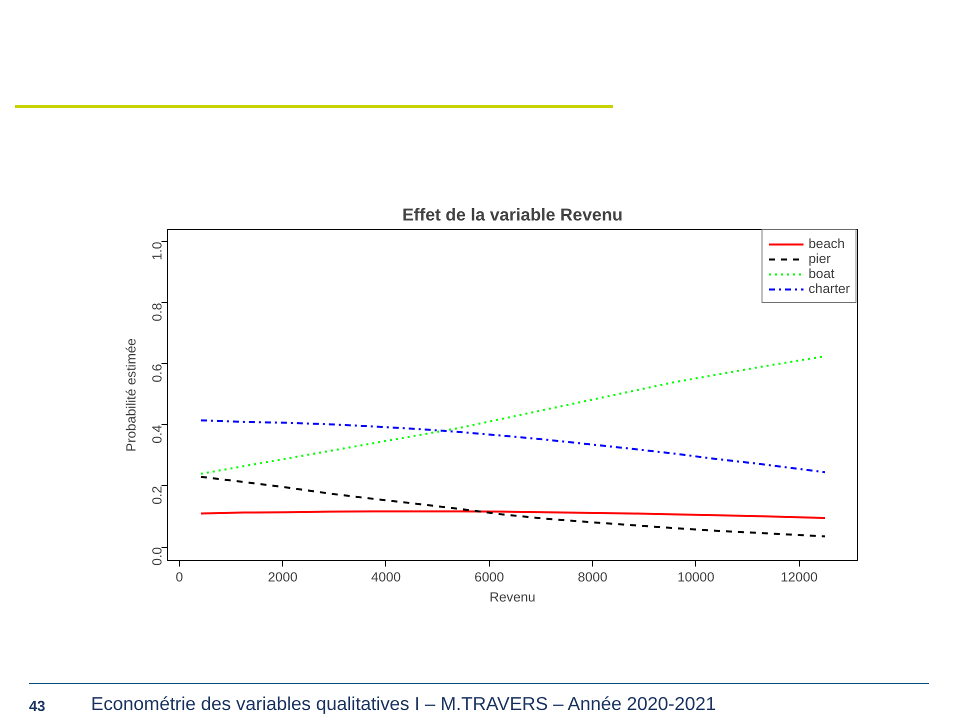 The image size is (956, 723). What do you see at coordinates (157, 556) in the screenshot?
I see `y-tick-label: 0.0` at bounding box center [157, 556].